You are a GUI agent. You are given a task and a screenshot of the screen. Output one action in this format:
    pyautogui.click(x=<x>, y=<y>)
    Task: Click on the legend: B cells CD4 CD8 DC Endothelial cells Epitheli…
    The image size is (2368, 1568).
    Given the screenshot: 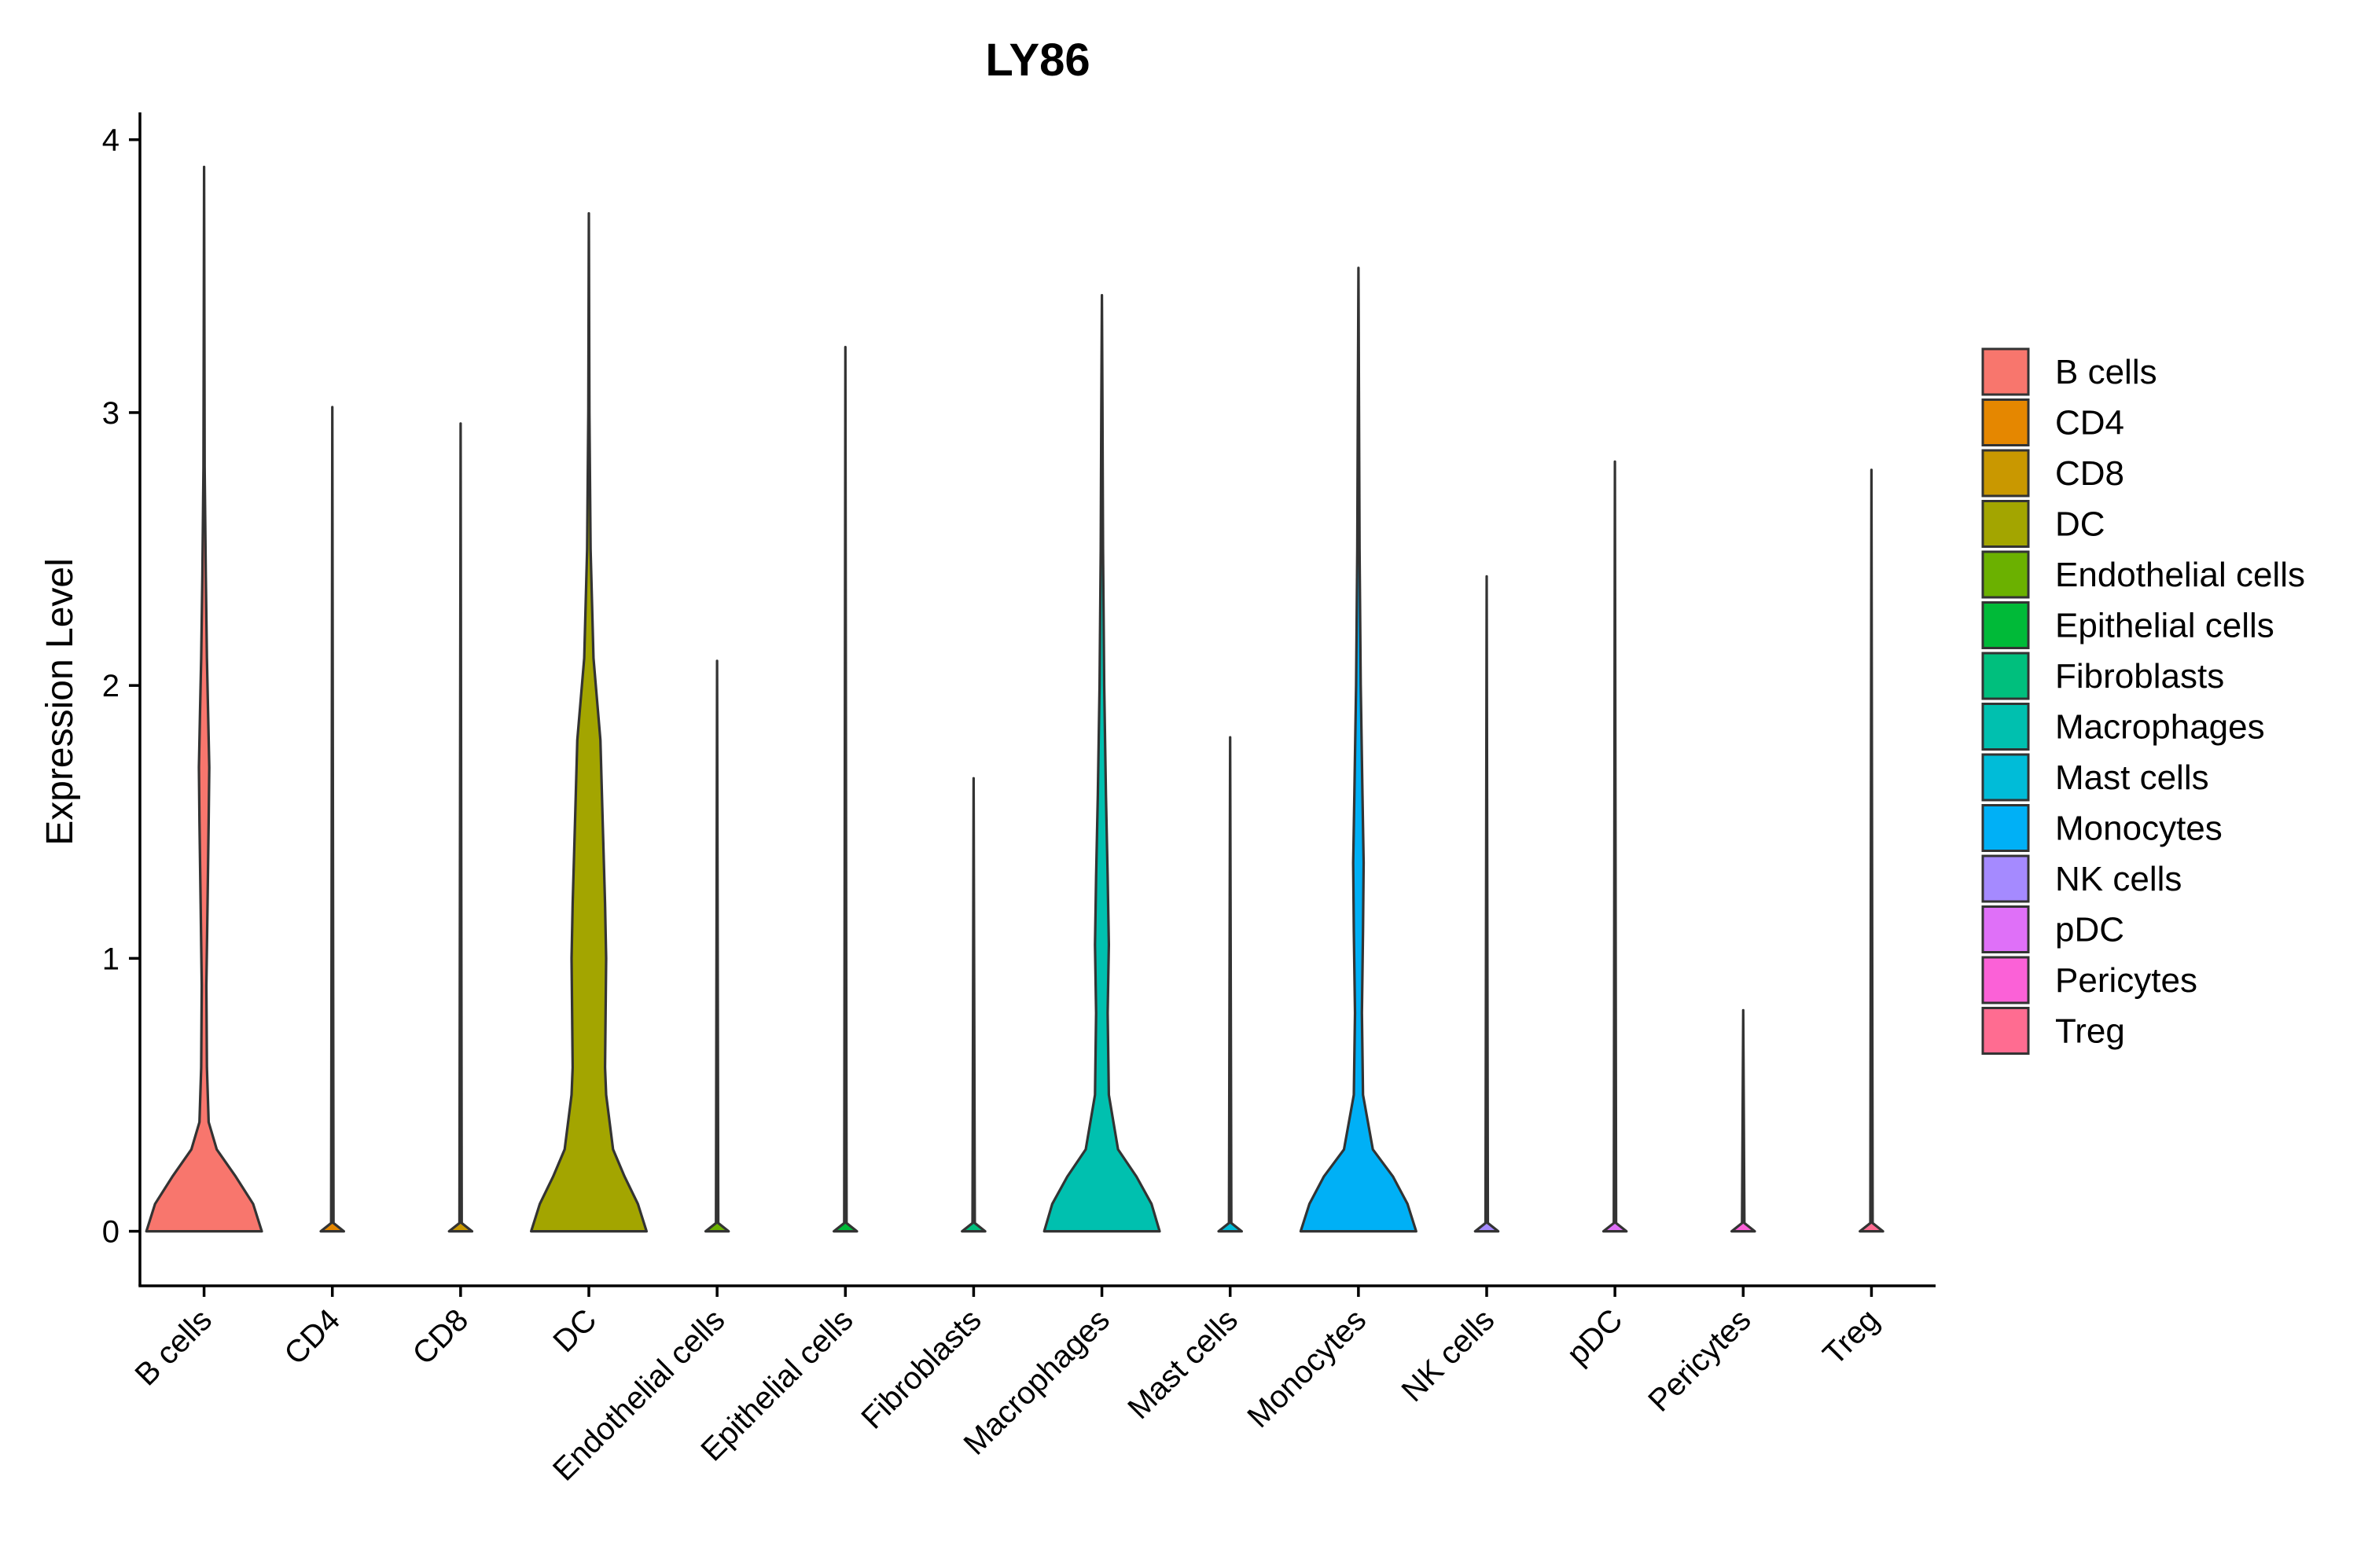 What is the action you would take?
    pyautogui.click(x=2143, y=701)
    